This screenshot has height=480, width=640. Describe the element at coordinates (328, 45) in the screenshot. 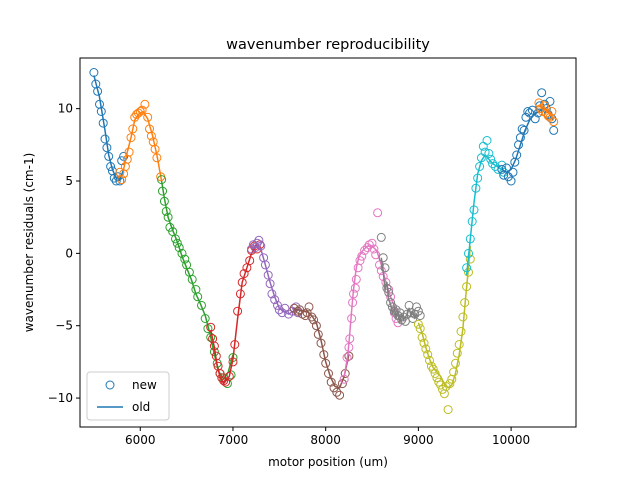

I see `chart-title: wavenumber reproducibility` at that location.